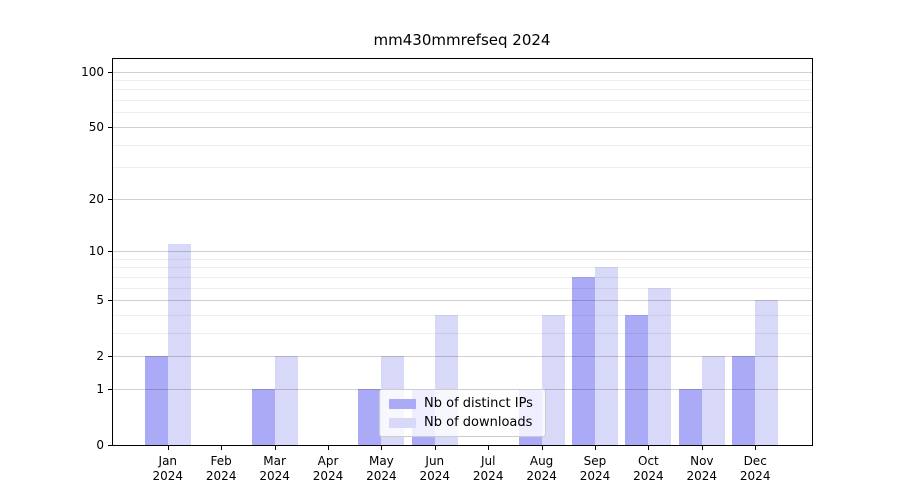 The width and height of the screenshot is (900, 500). Describe the element at coordinates (100, 388) in the screenshot. I see `y-tick-label: 1` at that location.